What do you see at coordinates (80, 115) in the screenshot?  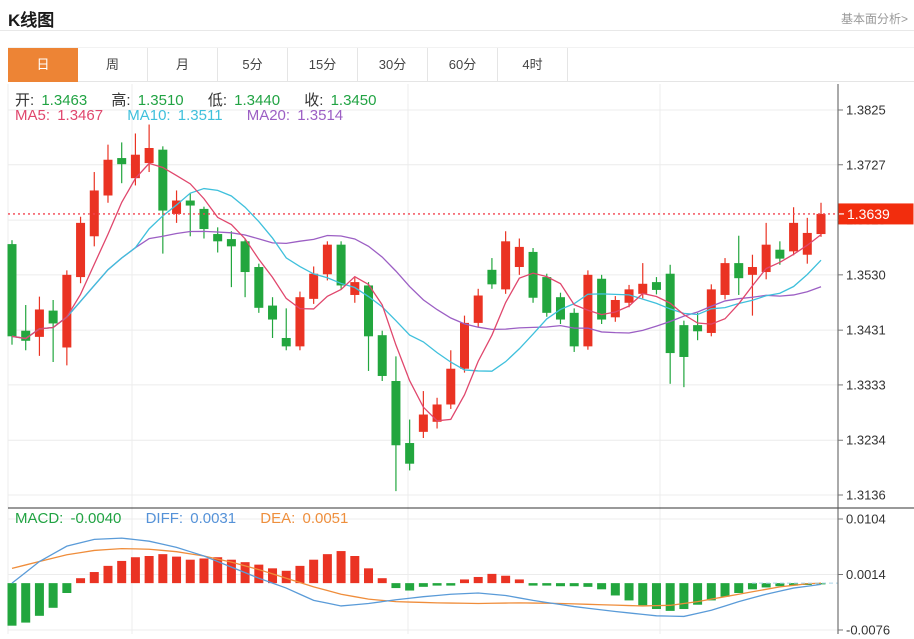 I see `ma5-value: 1.3467` at bounding box center [80, 115].